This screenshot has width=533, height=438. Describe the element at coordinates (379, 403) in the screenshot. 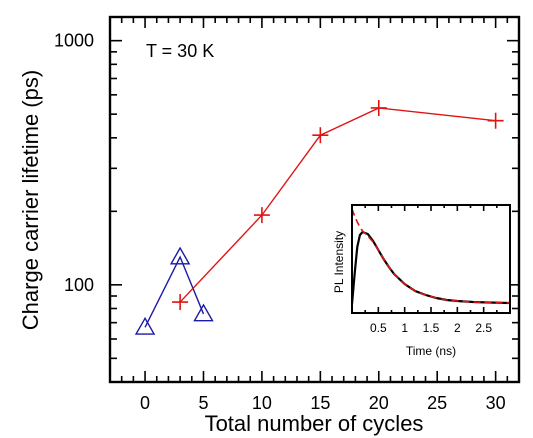

I see `x-tick-label: 20` at that location.